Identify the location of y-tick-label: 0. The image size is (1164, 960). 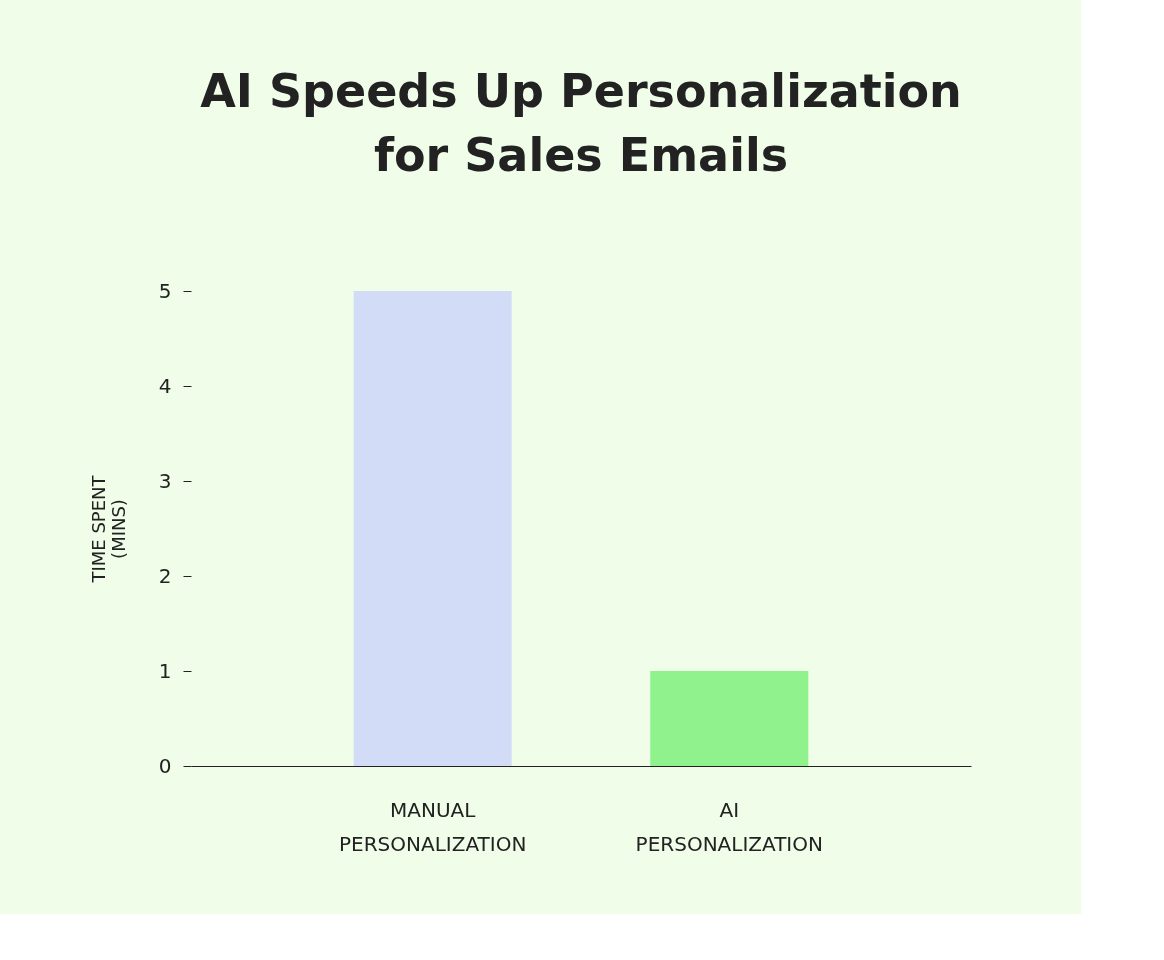
(165, 765).